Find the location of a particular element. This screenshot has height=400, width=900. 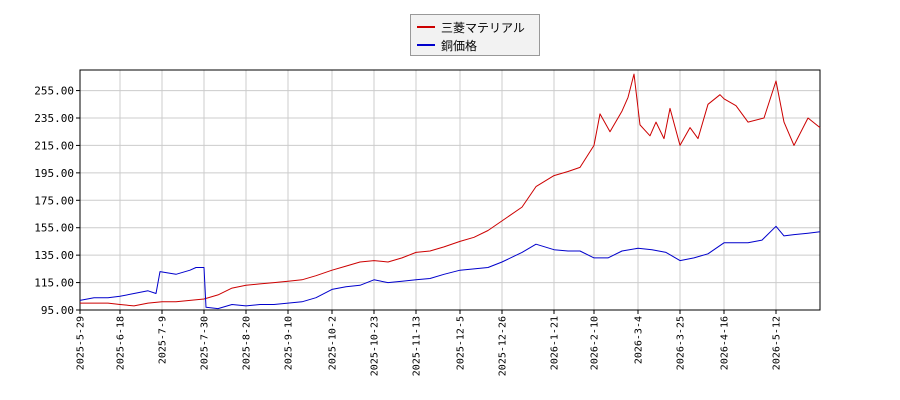

y-tick-label: 255.00 is located at coordinates (54, 91).